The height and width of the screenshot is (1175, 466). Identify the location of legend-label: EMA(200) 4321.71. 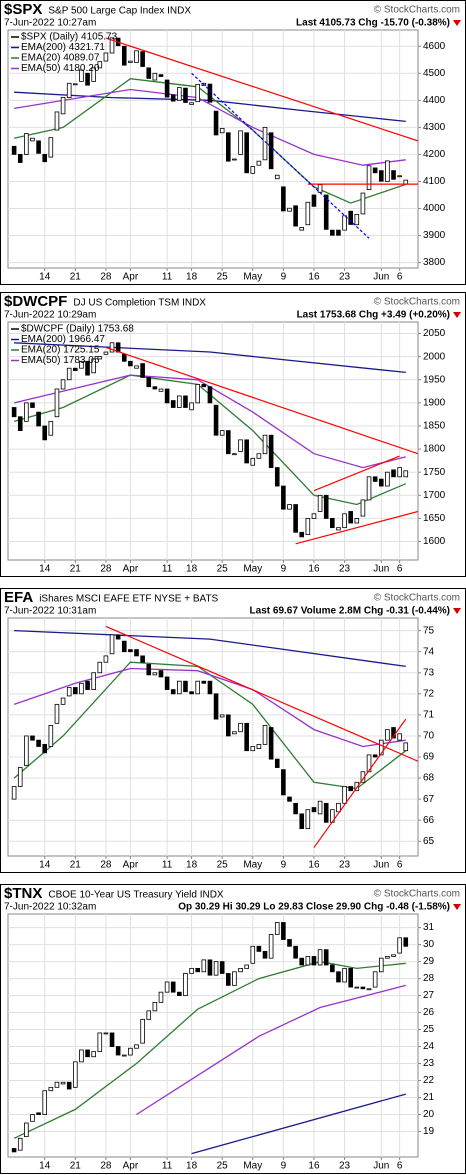
(63, 47).